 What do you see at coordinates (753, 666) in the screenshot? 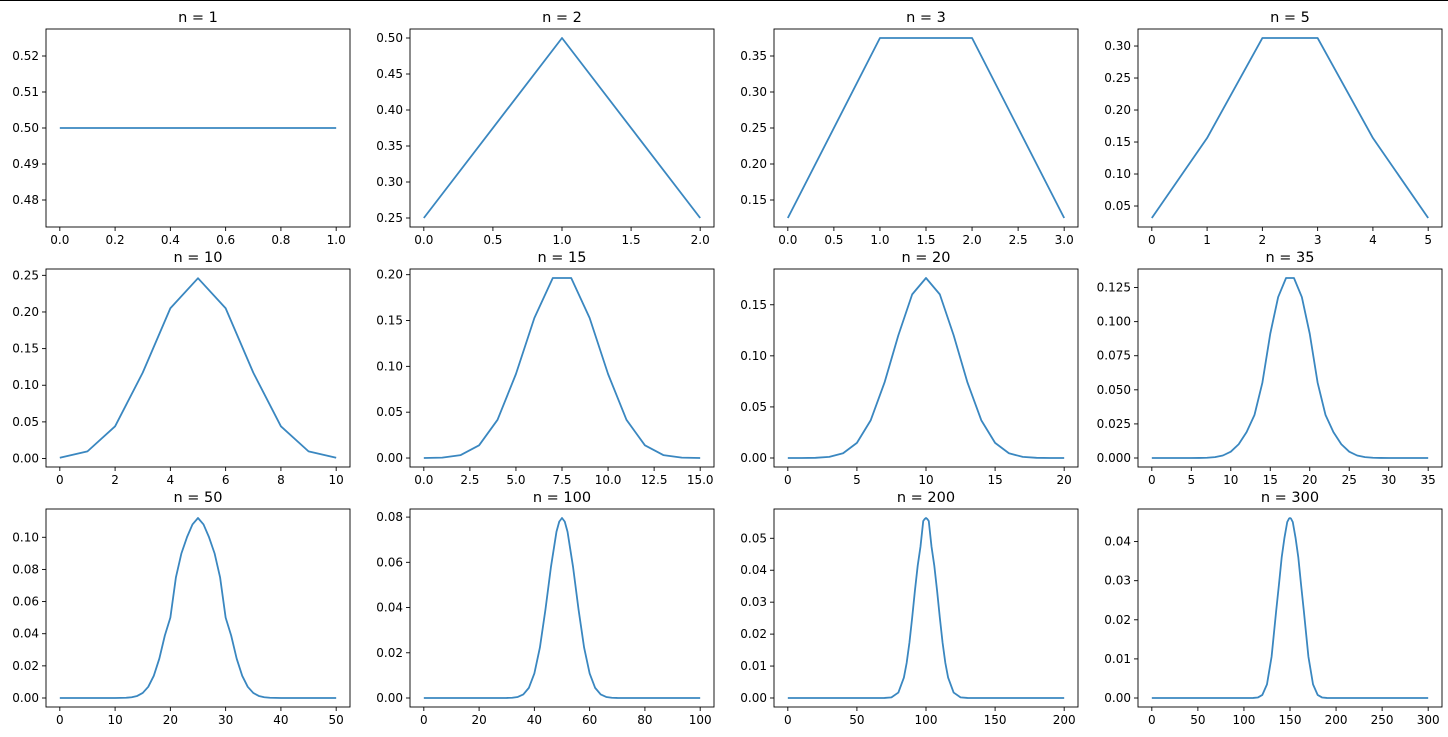
I see `y-tick-label: 0.01` at bounding box center [753, 666].